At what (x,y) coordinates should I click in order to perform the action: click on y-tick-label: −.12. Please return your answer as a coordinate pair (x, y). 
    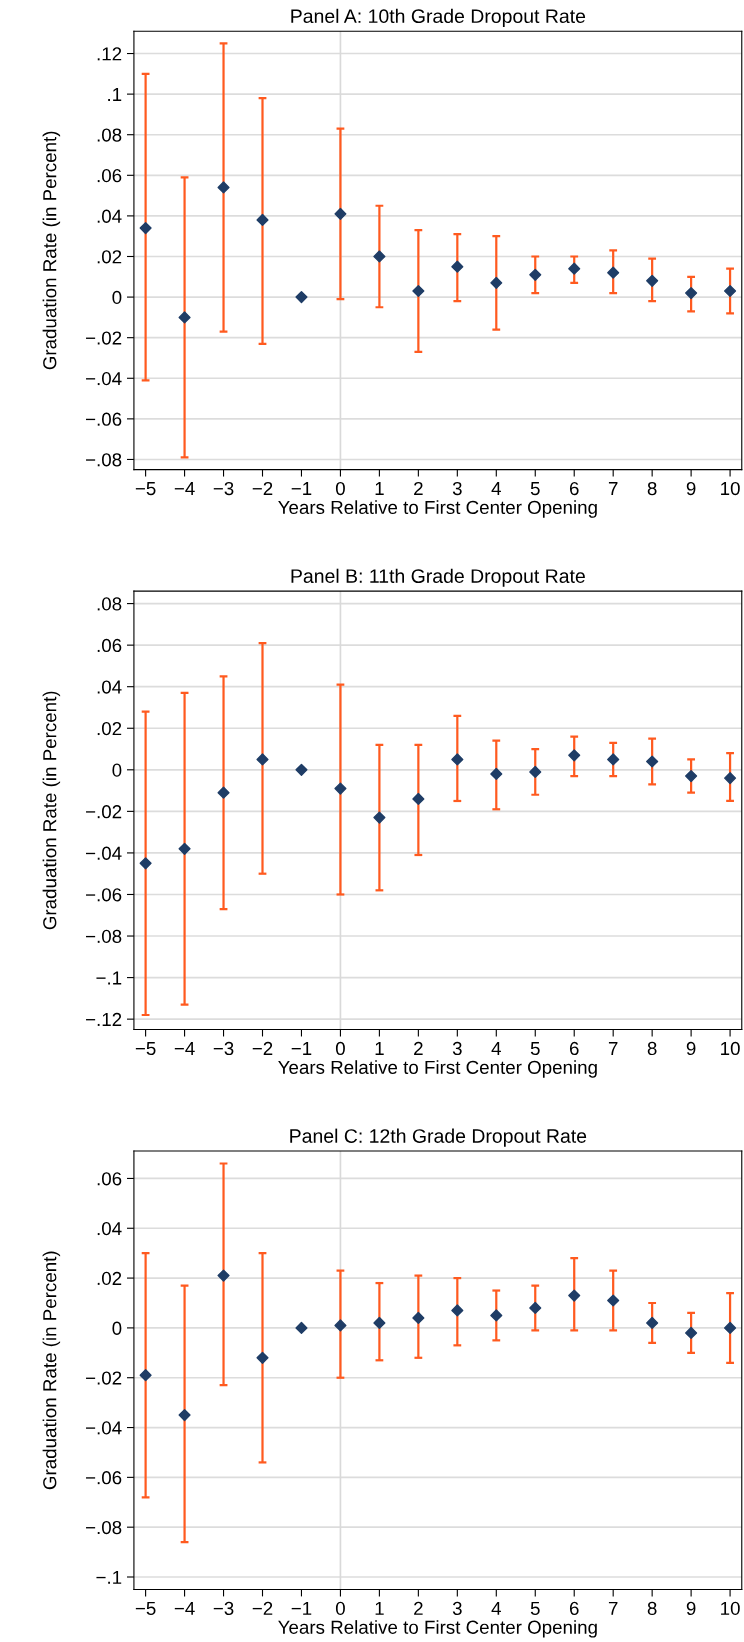
    Looking at the image, I should click on (104, 1019).